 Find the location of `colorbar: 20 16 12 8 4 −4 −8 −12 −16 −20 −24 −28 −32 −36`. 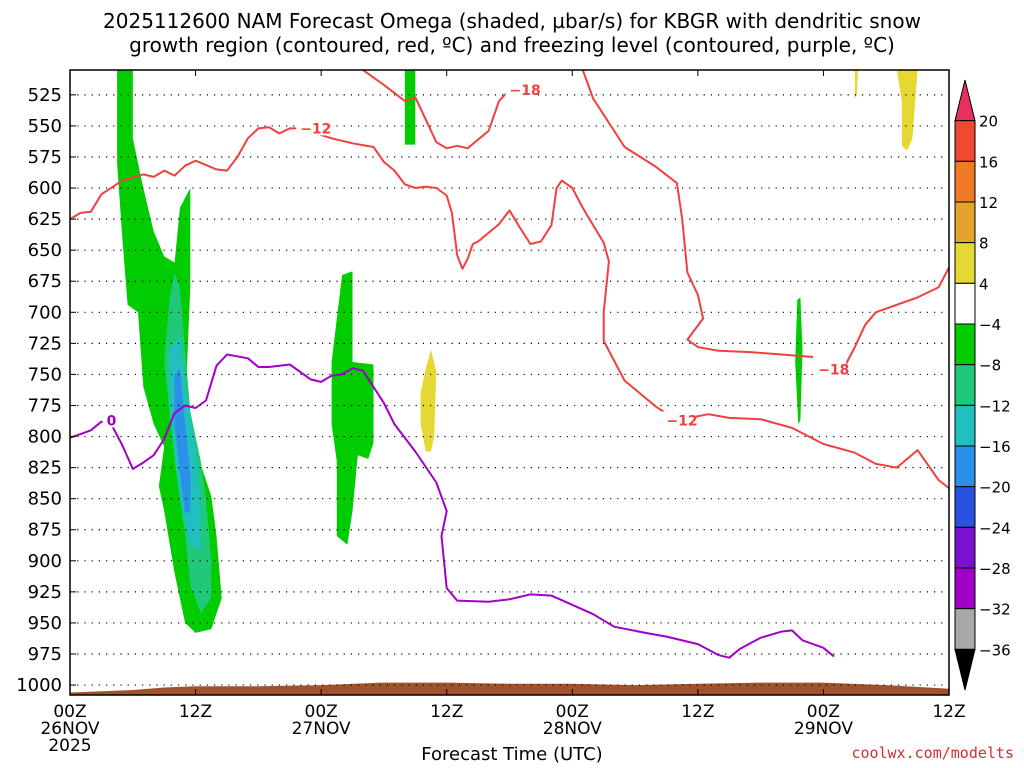

colorbar: 20 16 12 8 4 −4 −8 −12 −16 −20 −24 −28 −32 −36 is located at coordinates (982, 385).